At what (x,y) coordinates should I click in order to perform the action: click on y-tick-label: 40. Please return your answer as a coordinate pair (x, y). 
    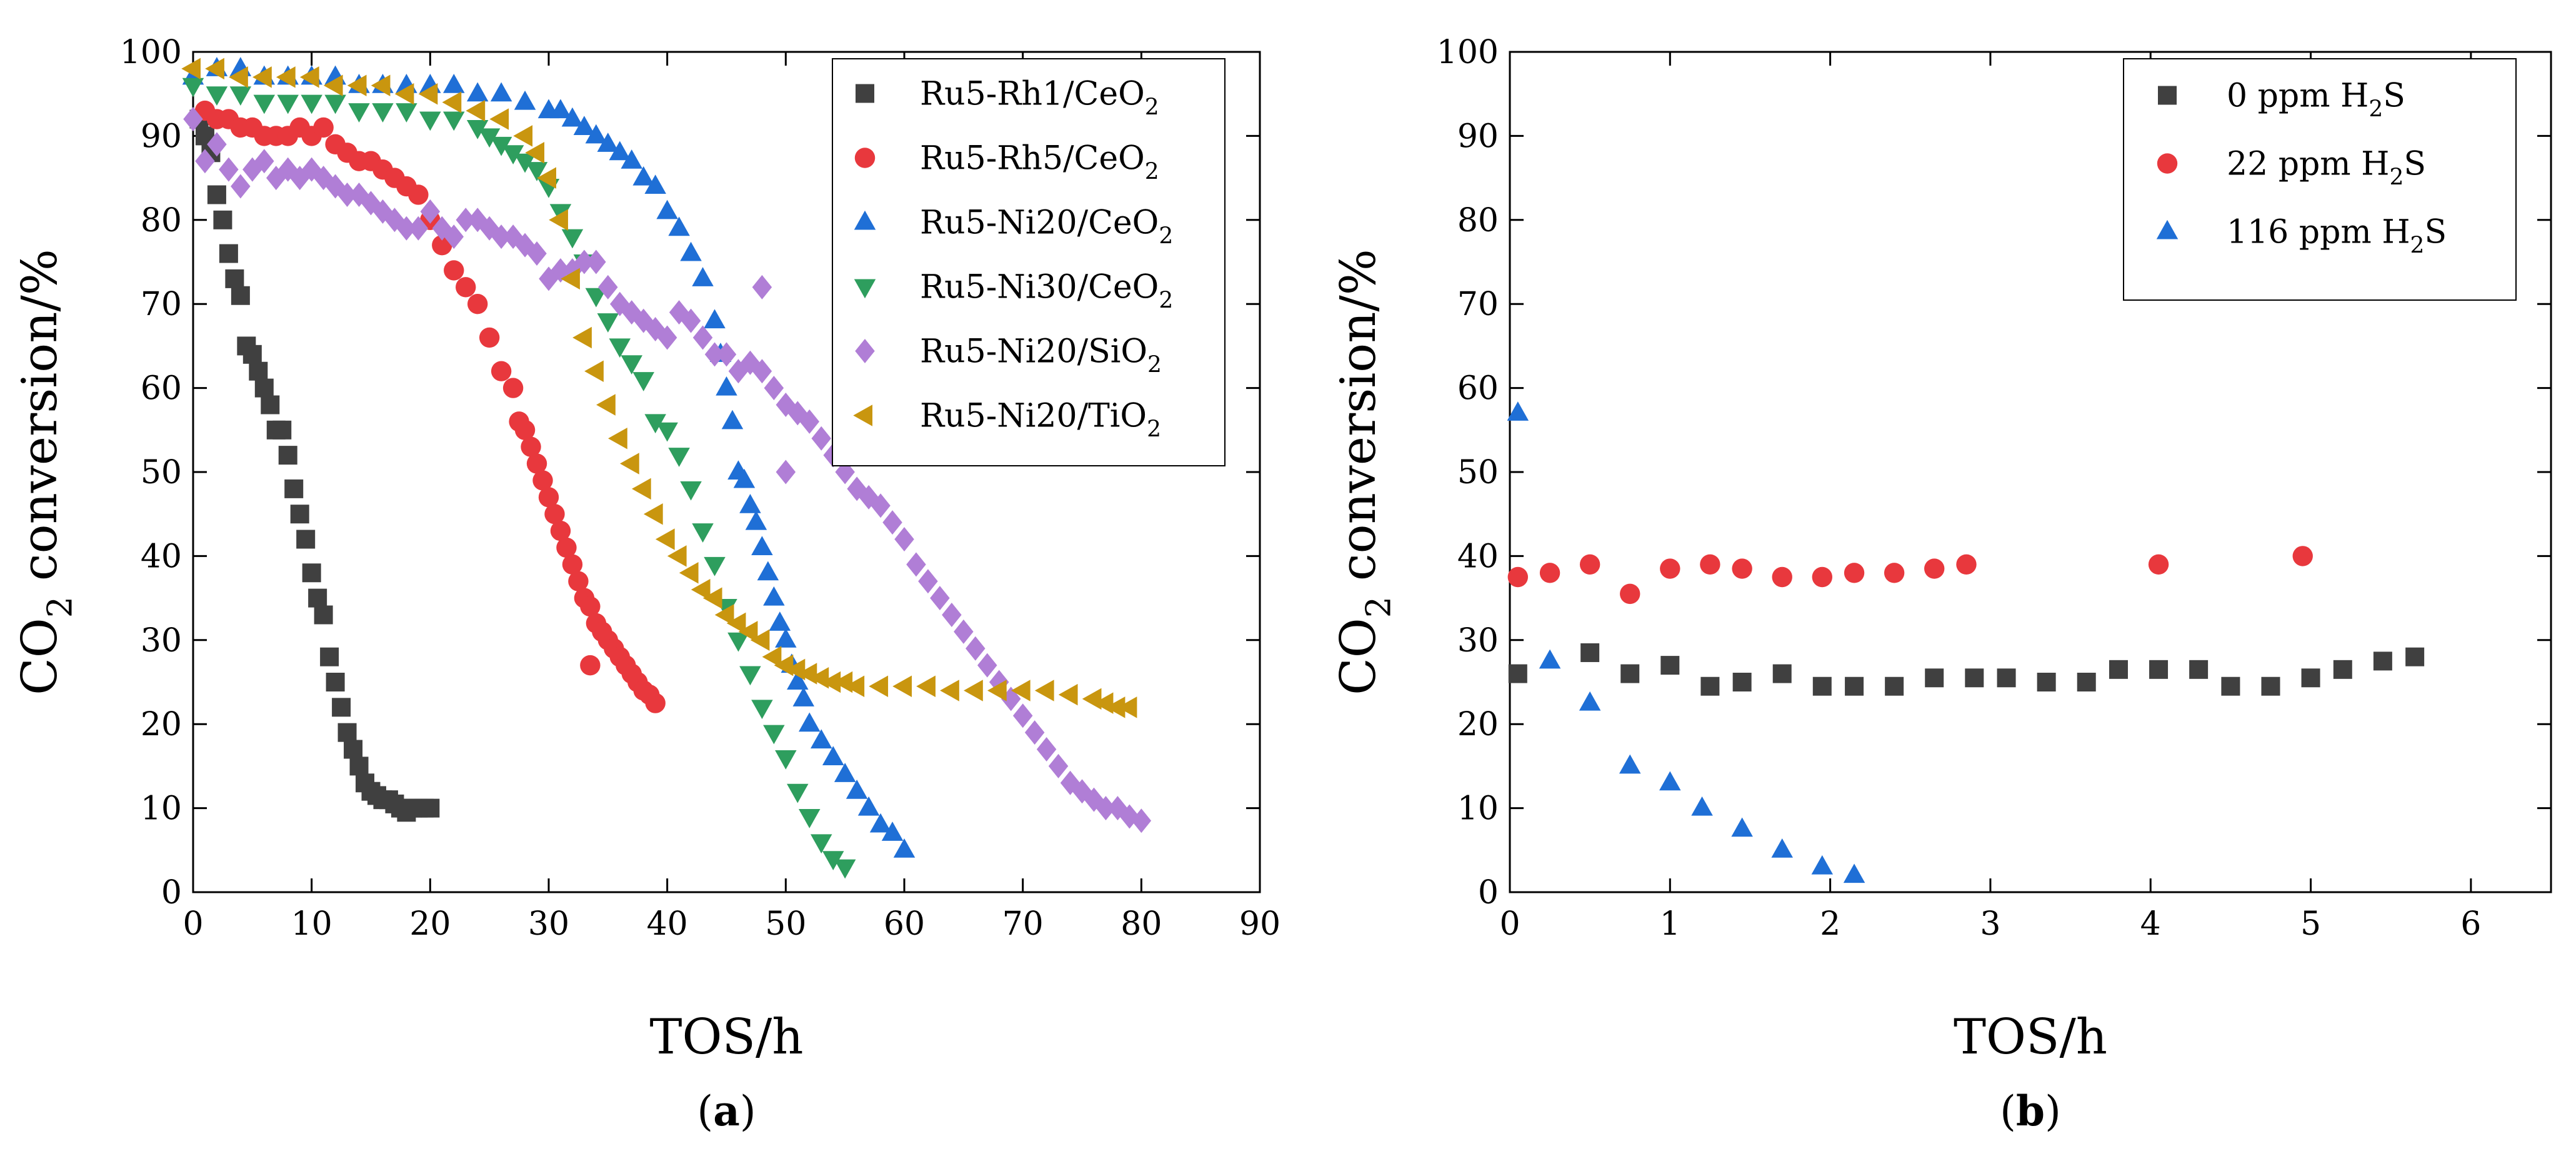
    Looking at the image, I should click on (161, 556).